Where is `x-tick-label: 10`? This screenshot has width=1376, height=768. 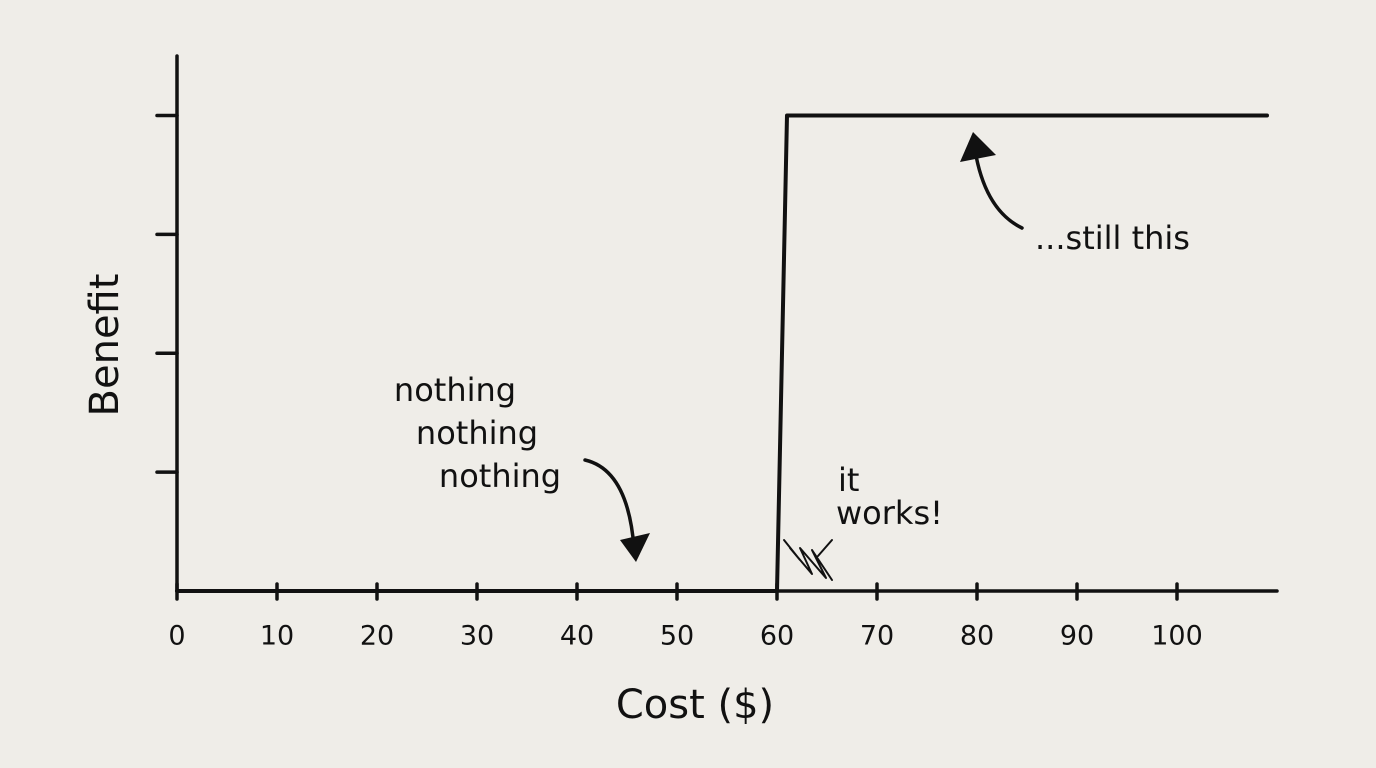 x-tick-label: 10 is located at coordinates (277, 636).